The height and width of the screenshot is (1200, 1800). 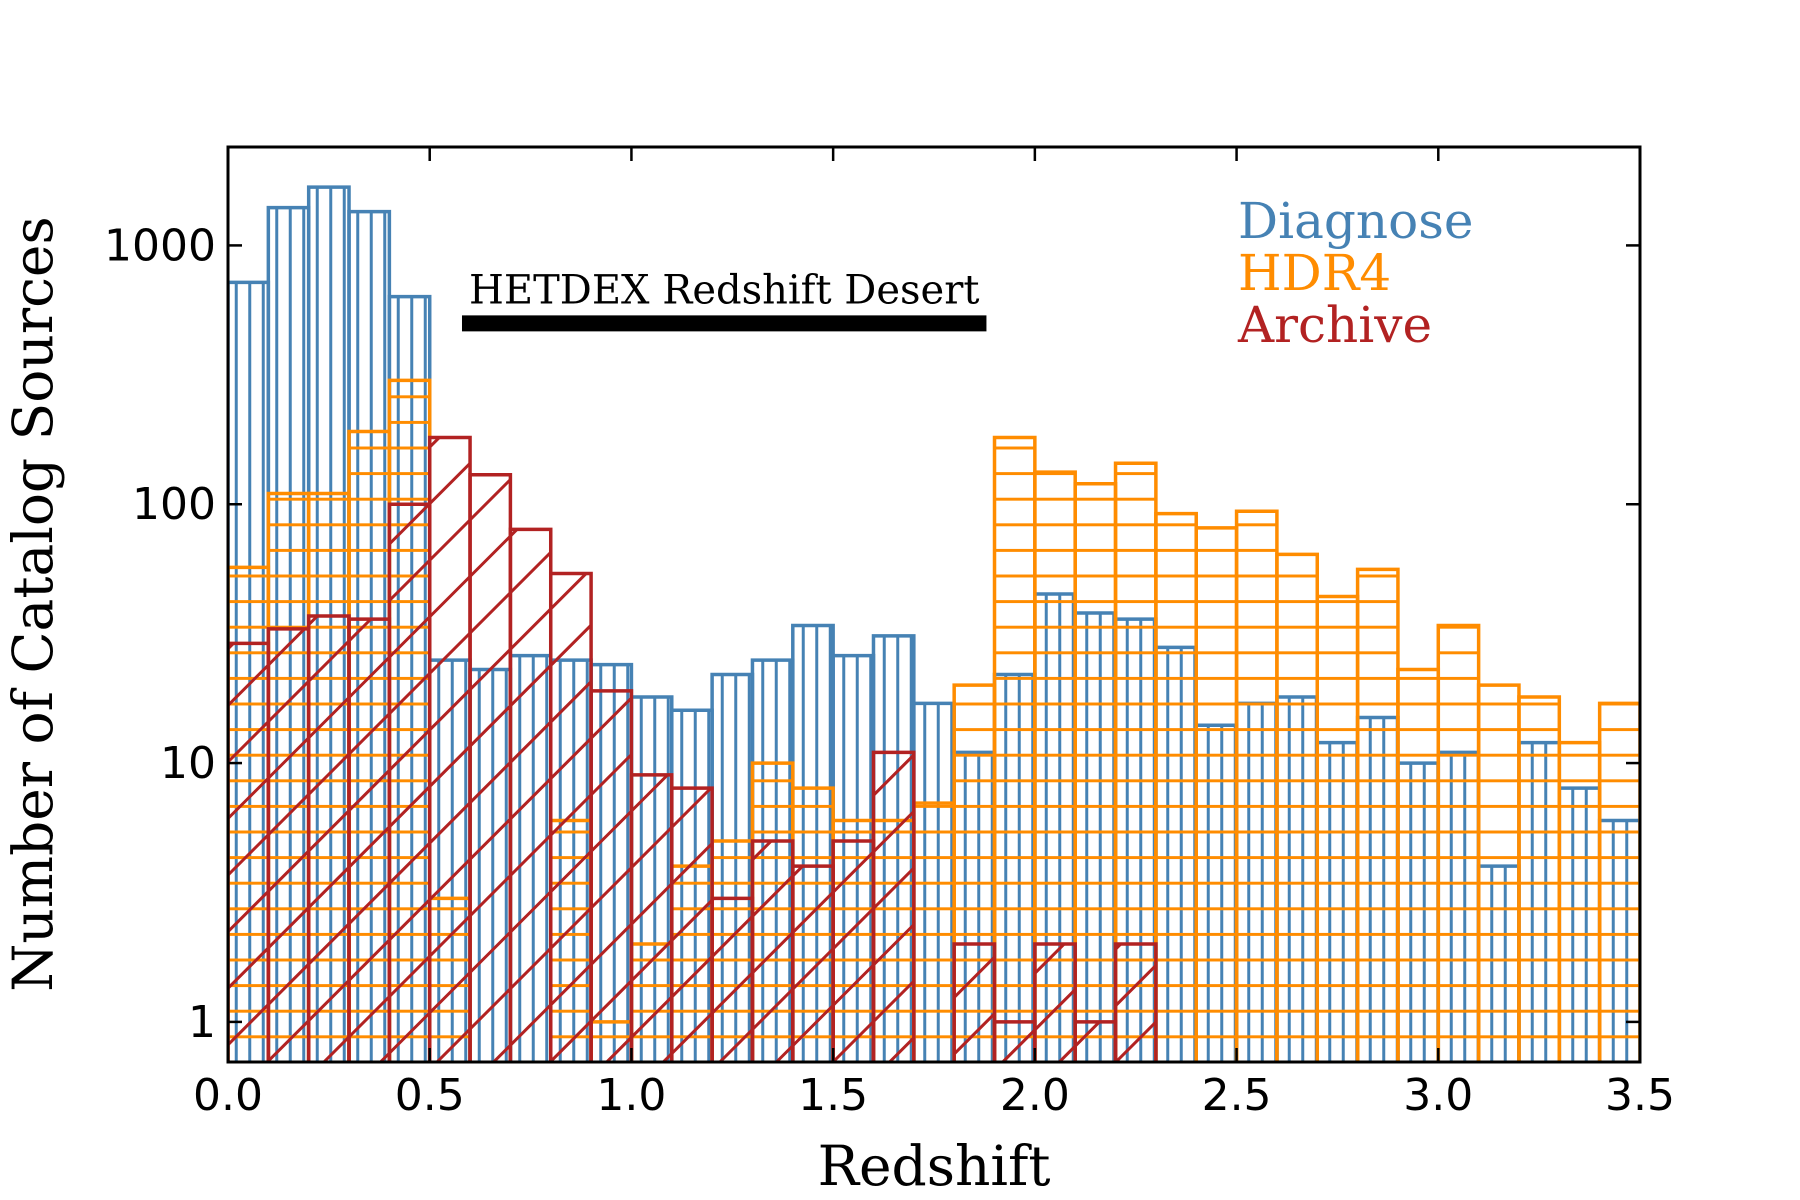 I want to click on x-tick-label: 2.5, so click(x=1237, y=1095).